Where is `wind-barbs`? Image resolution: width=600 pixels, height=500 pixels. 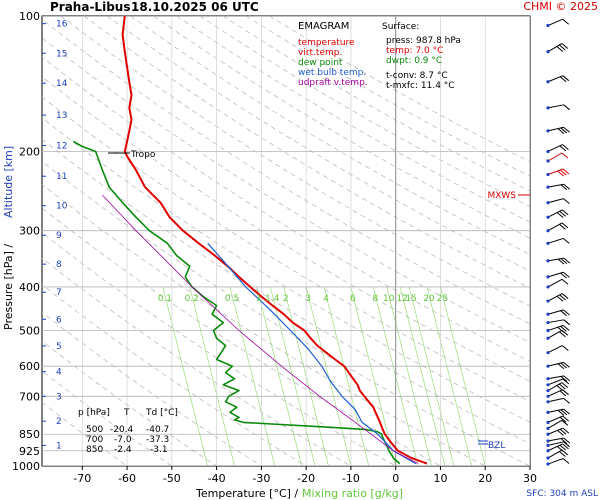 wind-barbs is located at coordinates (558, 242).